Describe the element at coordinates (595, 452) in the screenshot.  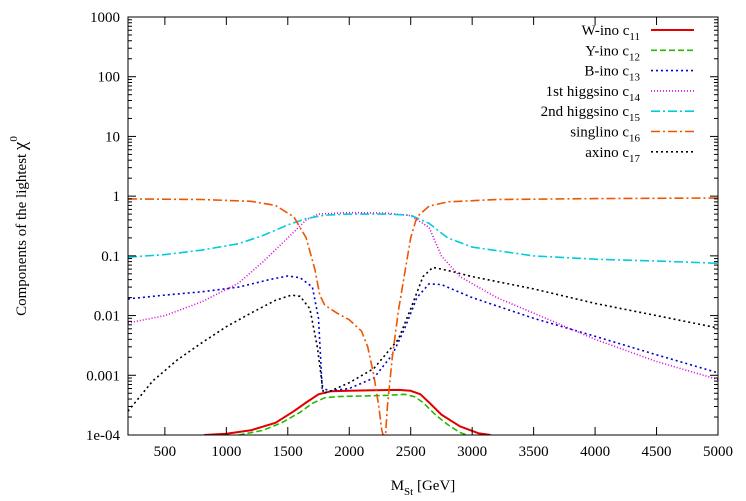
I see `x-tick-label: 4000` at that location.